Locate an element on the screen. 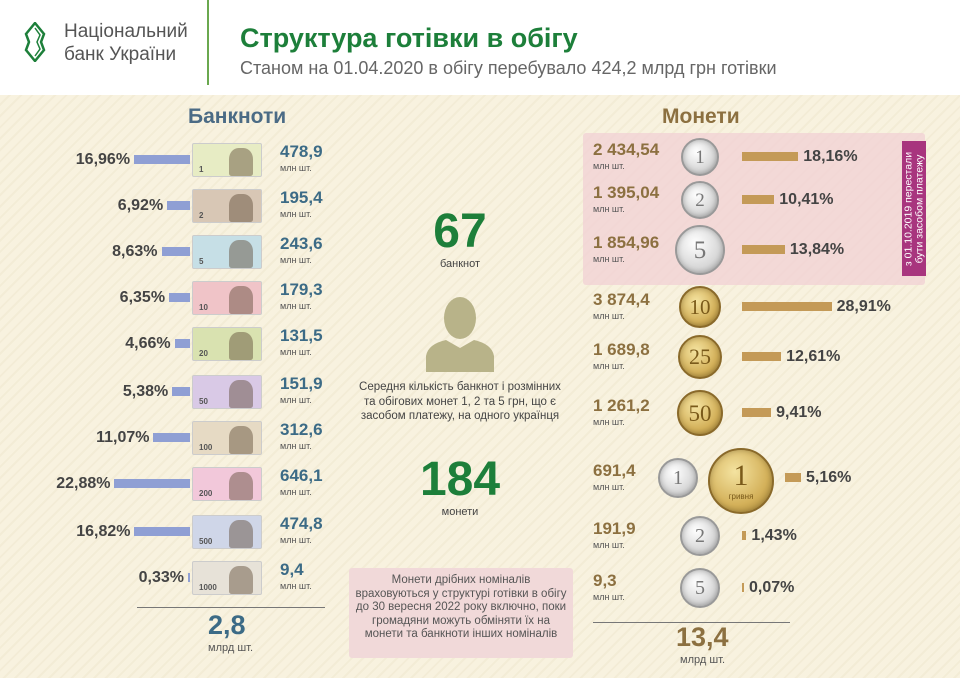  banknote-share: 6,92% is located at coordinates (140, 205).